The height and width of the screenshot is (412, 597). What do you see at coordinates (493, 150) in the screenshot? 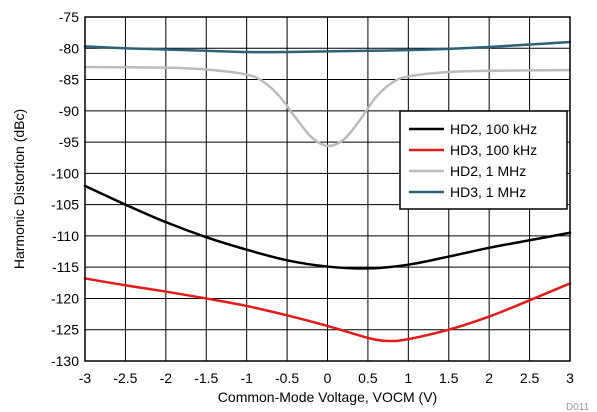
I see `legend-entry: HD3, 100 kHz` at bounding box center [493, 150].